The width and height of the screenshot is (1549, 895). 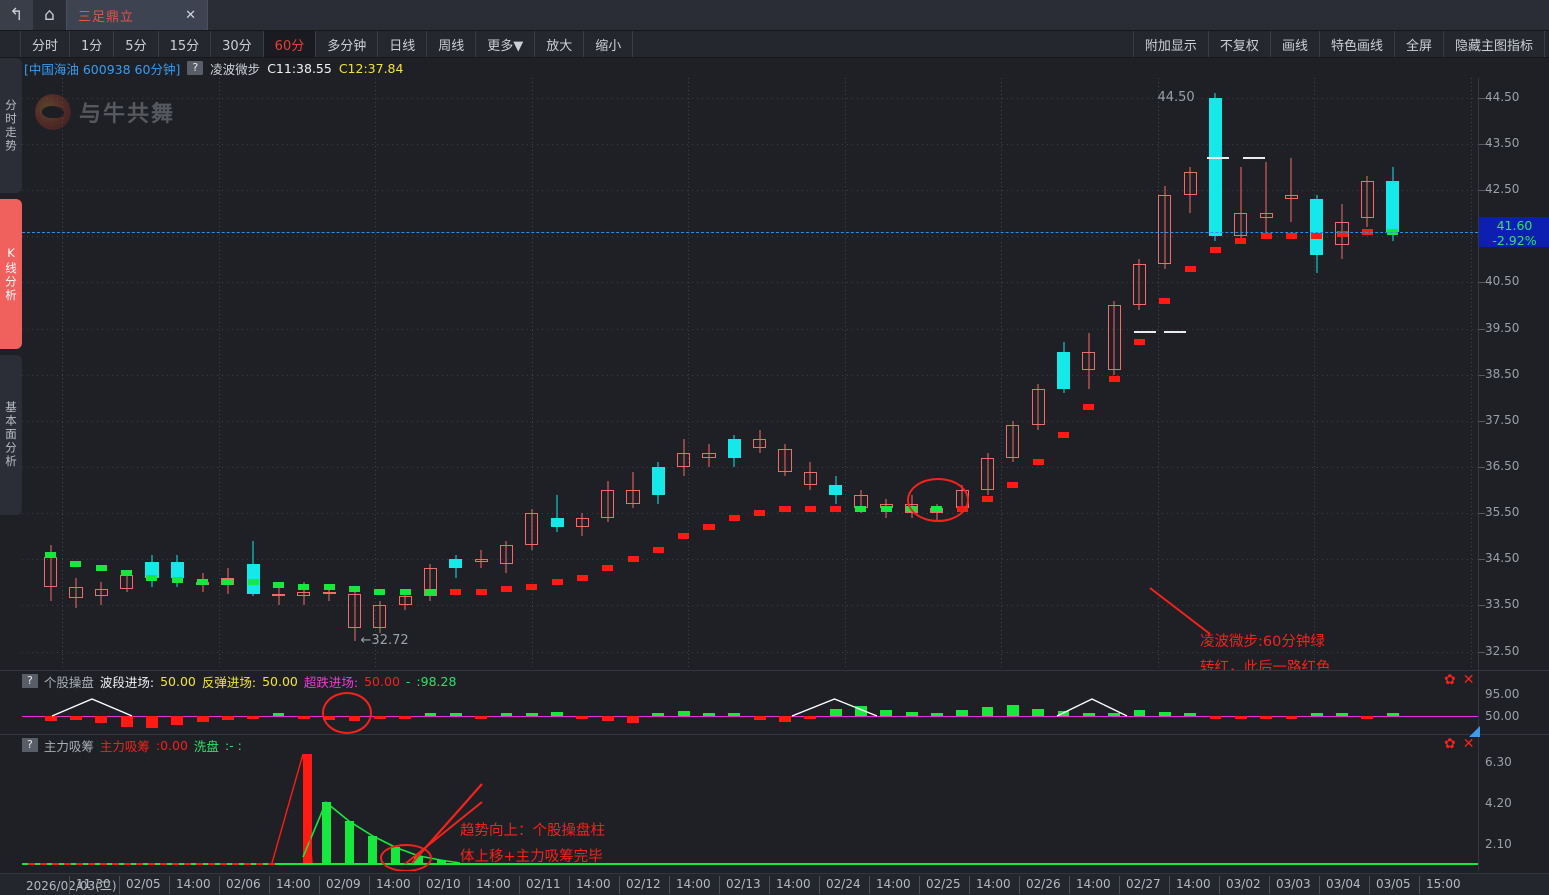 I want to click on panel2-value-2: :- :, so click(x=233, y=745).